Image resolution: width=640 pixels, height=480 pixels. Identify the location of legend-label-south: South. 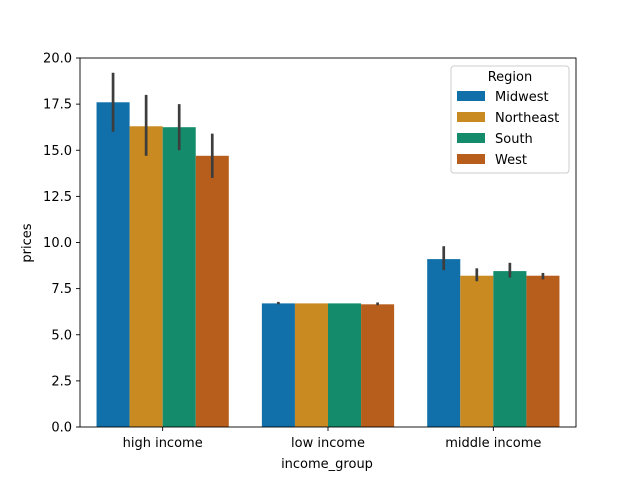
(514, 139).